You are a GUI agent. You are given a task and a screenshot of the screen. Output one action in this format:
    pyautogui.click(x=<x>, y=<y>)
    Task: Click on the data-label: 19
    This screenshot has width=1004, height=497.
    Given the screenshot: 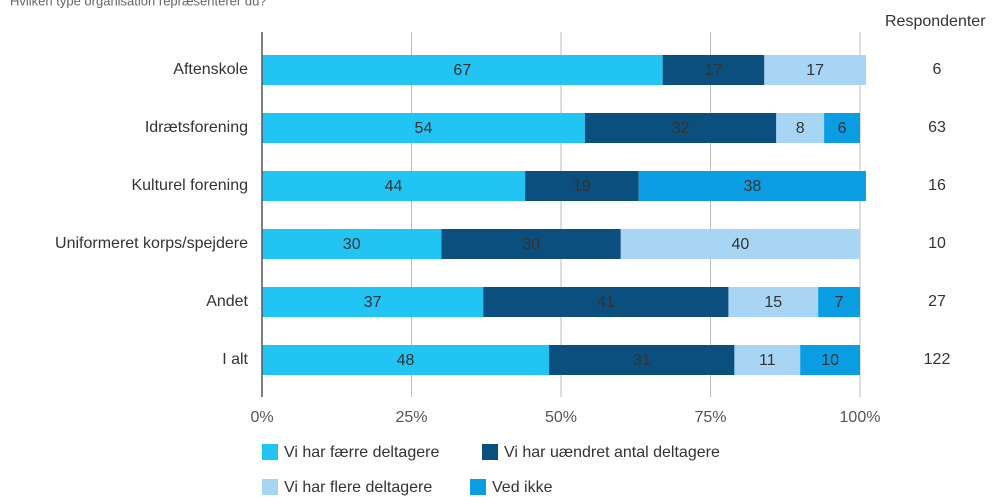 What is the action you would take?
    pyautogui.click(x=582, y=186)
    